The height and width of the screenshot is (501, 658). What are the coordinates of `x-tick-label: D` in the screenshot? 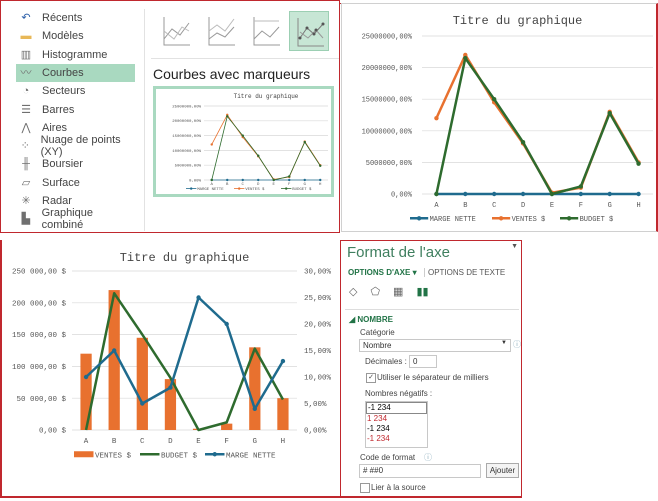 It's located at (523, 206).